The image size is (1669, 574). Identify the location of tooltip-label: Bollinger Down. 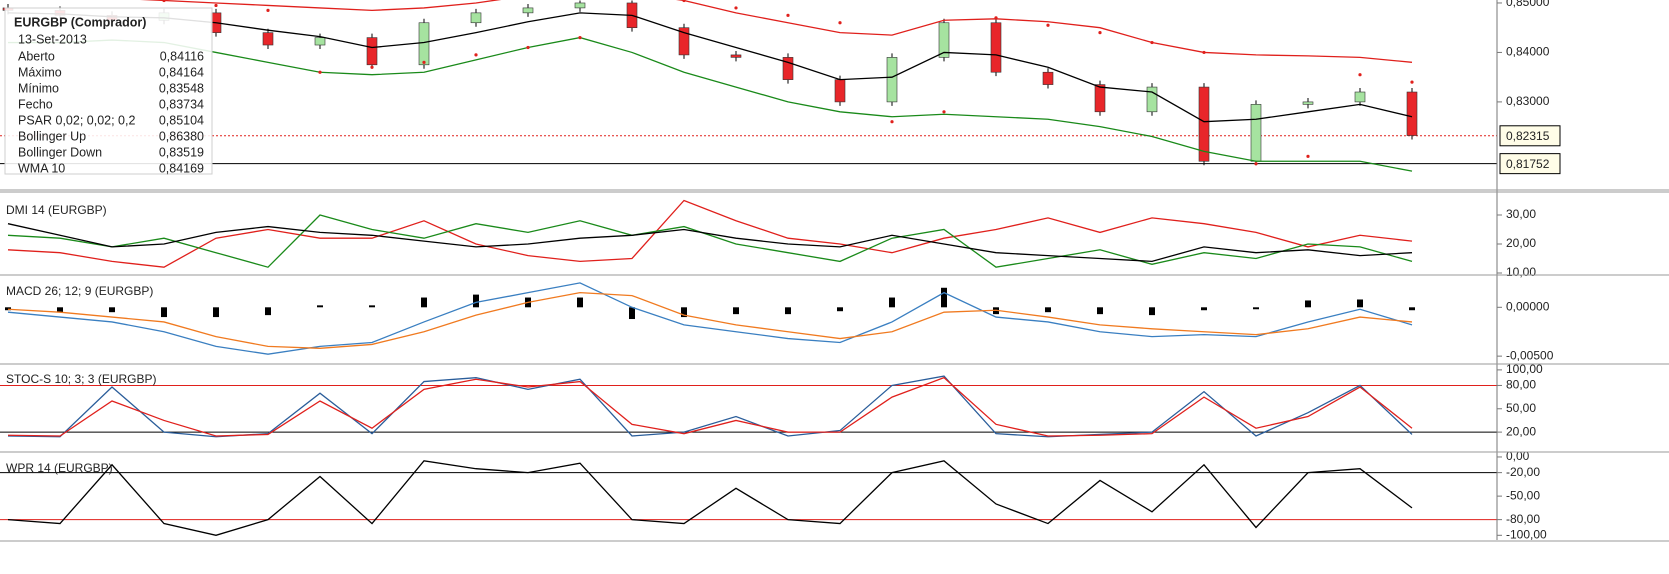
(60, 152).